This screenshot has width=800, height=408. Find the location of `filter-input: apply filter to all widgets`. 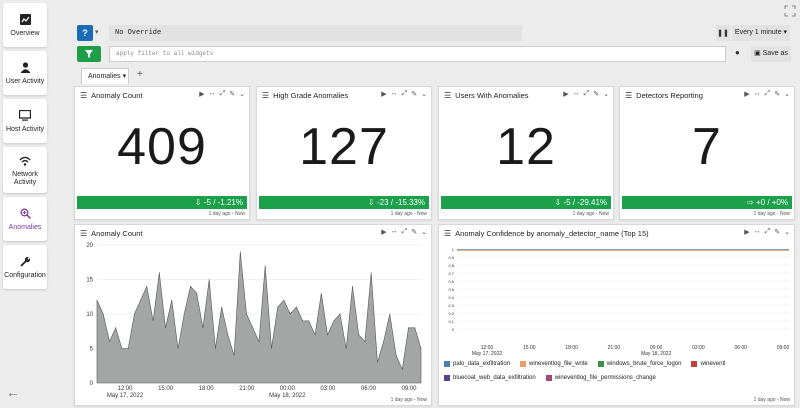

filter-input: apply filter to all widgets is located at coordinates (417, 54).